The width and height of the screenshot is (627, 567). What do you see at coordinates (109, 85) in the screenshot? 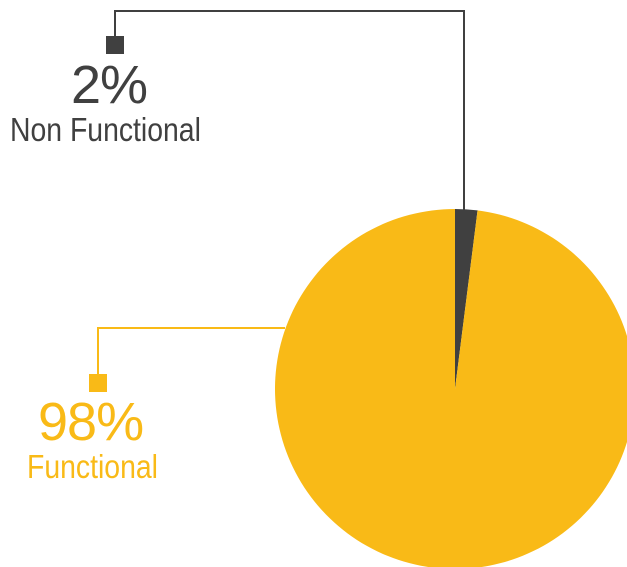
I see `non-functional-value-label: 2%` at bounding box center [109, 85].